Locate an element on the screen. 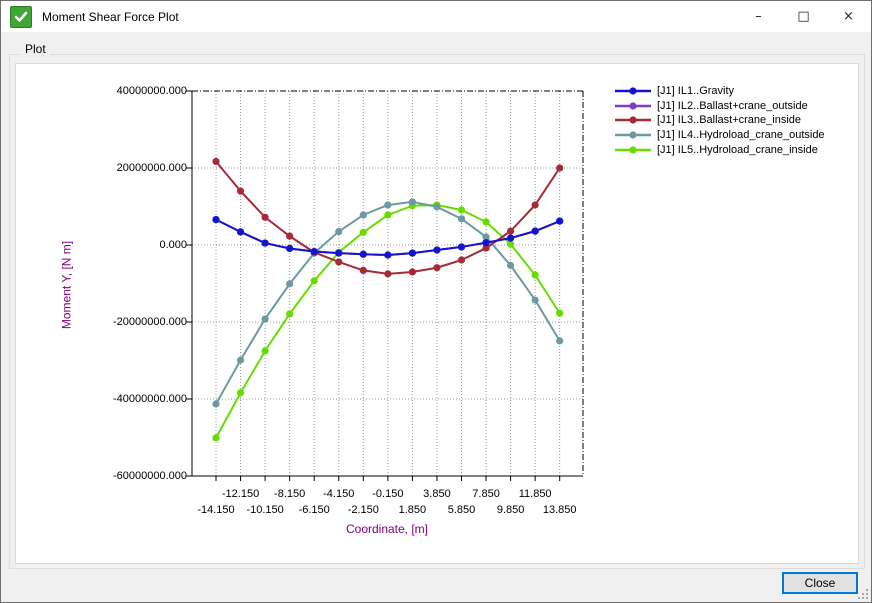 This screenshot has width=872, height=603. minimize-button: – is located at coordinates (758, 16).